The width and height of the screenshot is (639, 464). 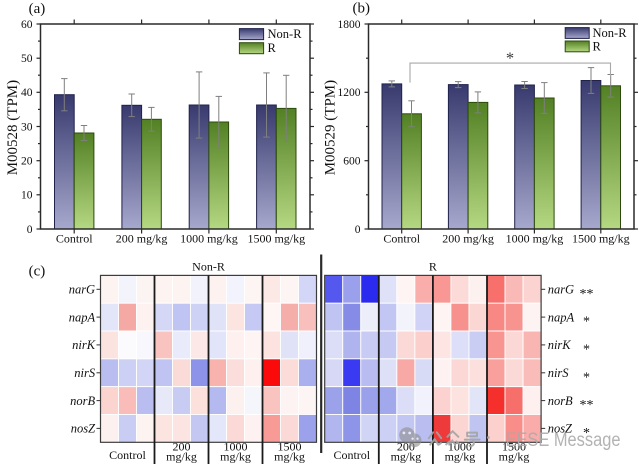 I want to click on svg-text: EESE Message, so click(x=563, y=440).